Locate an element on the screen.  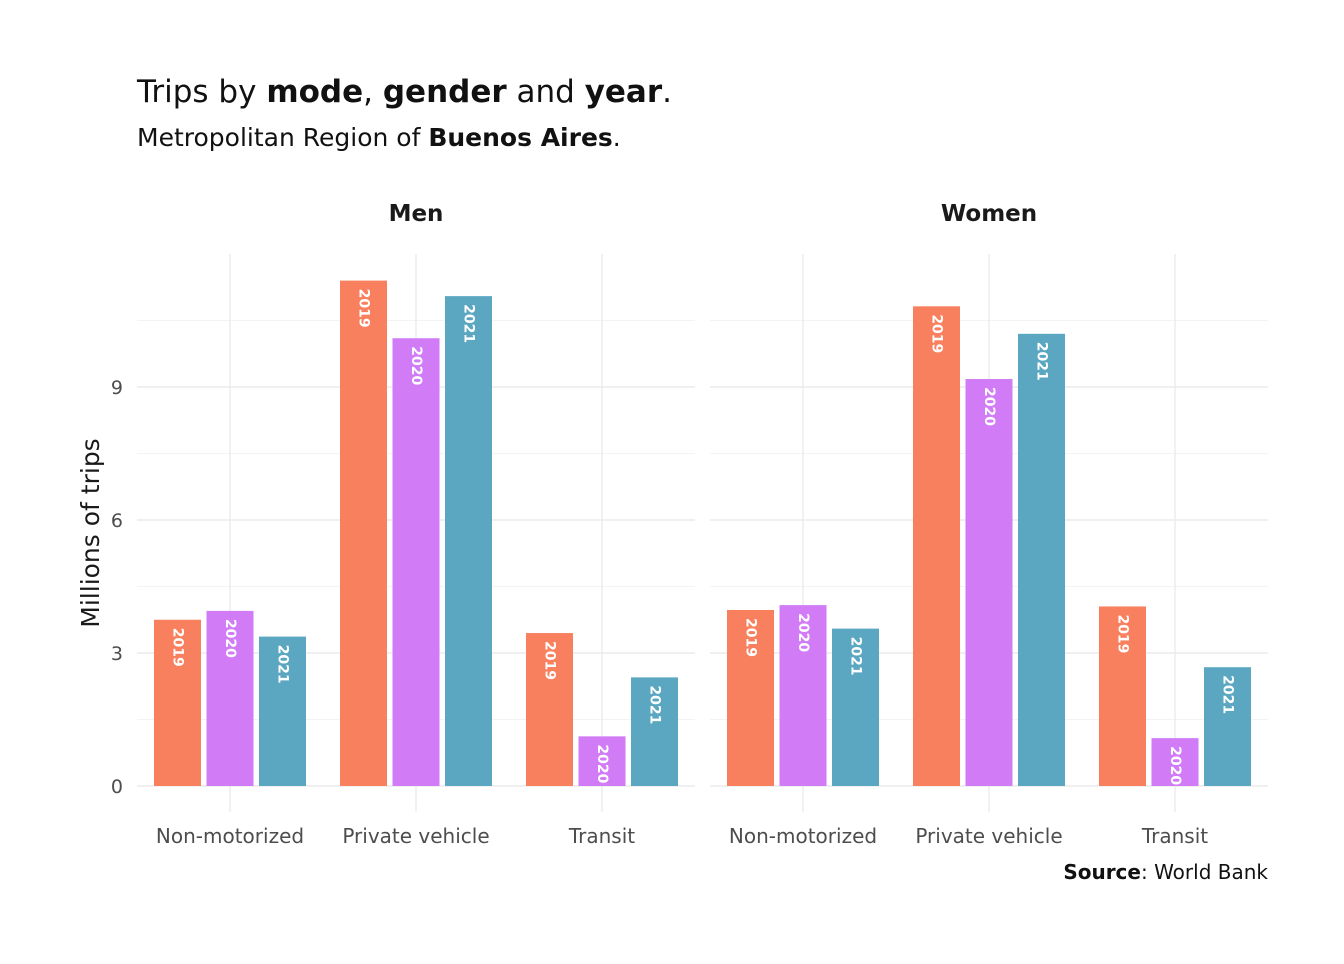
y-tick-label: 6 is located at coordinates (117, 521).